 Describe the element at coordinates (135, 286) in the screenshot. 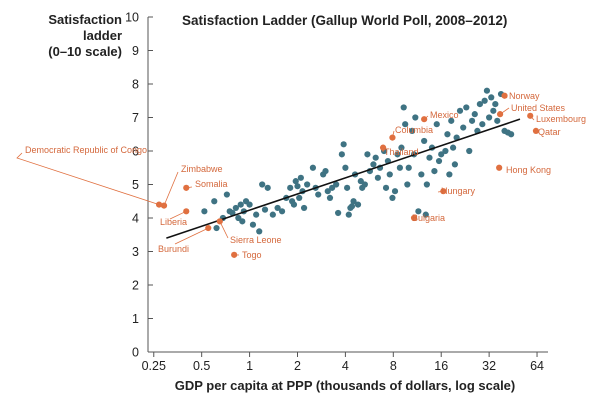

I see `y-tick-label-2: 2` at that location.